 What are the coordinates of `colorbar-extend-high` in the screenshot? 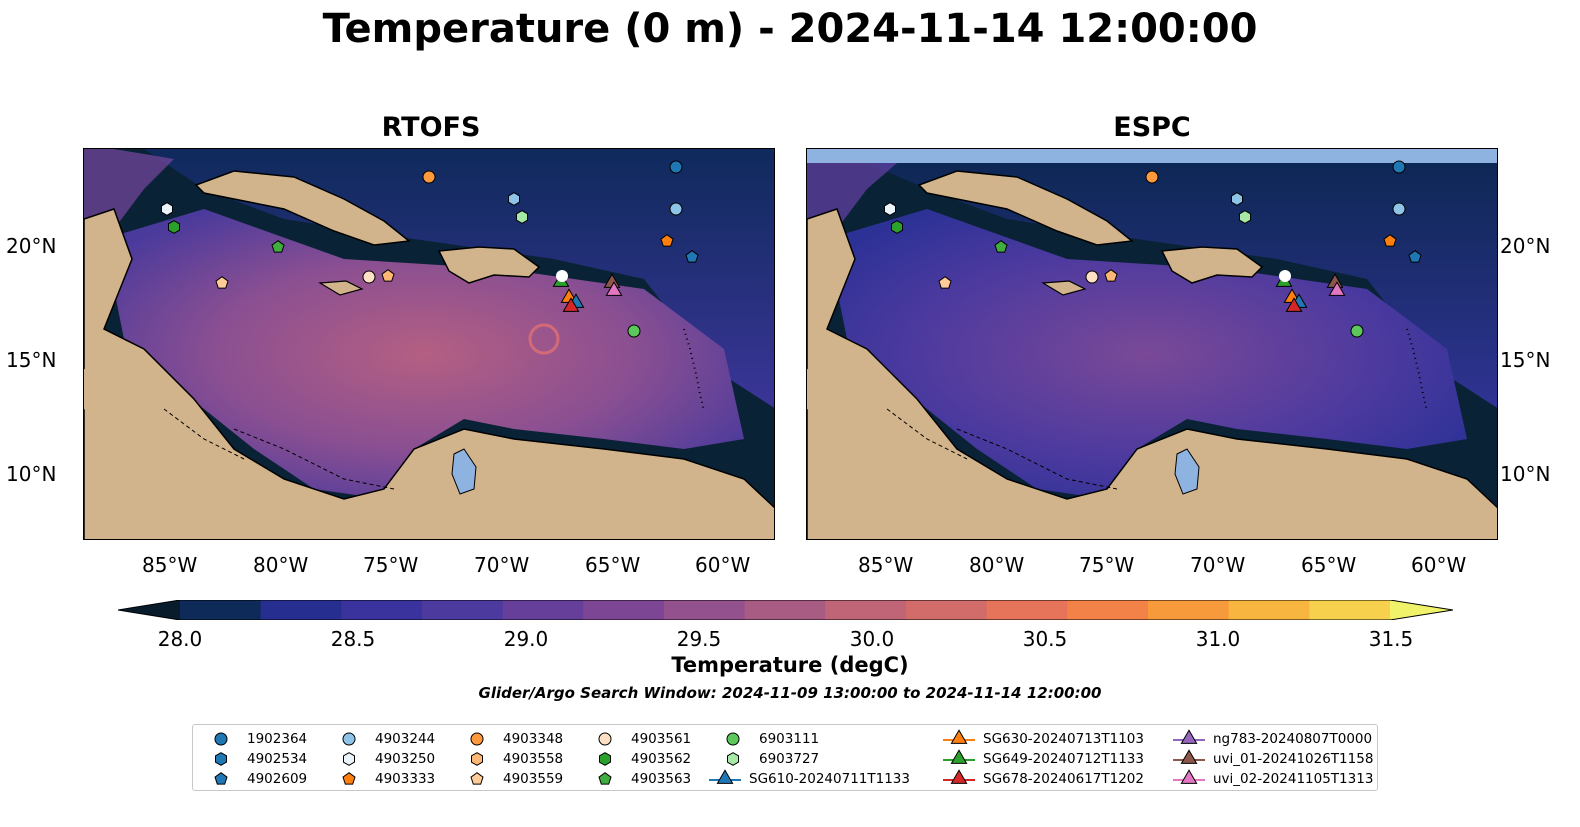 It's located at (1421, 610).